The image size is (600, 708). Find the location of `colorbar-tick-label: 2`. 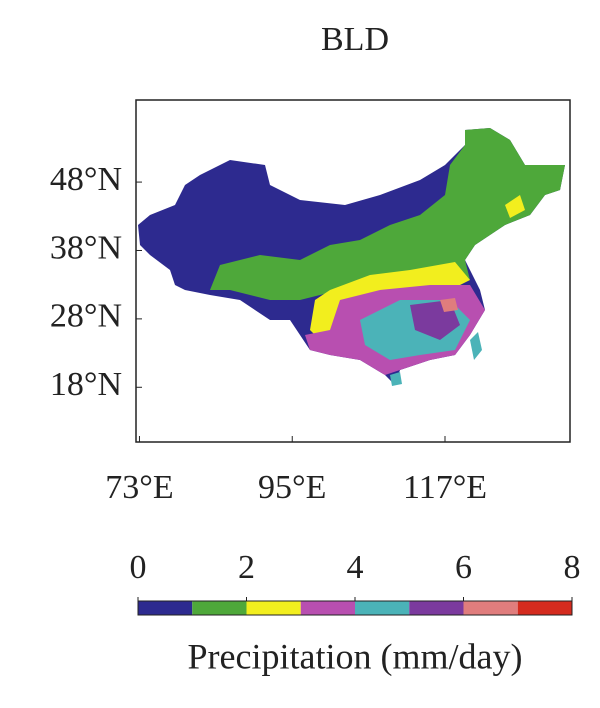

colorbar-tick-label: 2 is located at coordinates (246, 567).